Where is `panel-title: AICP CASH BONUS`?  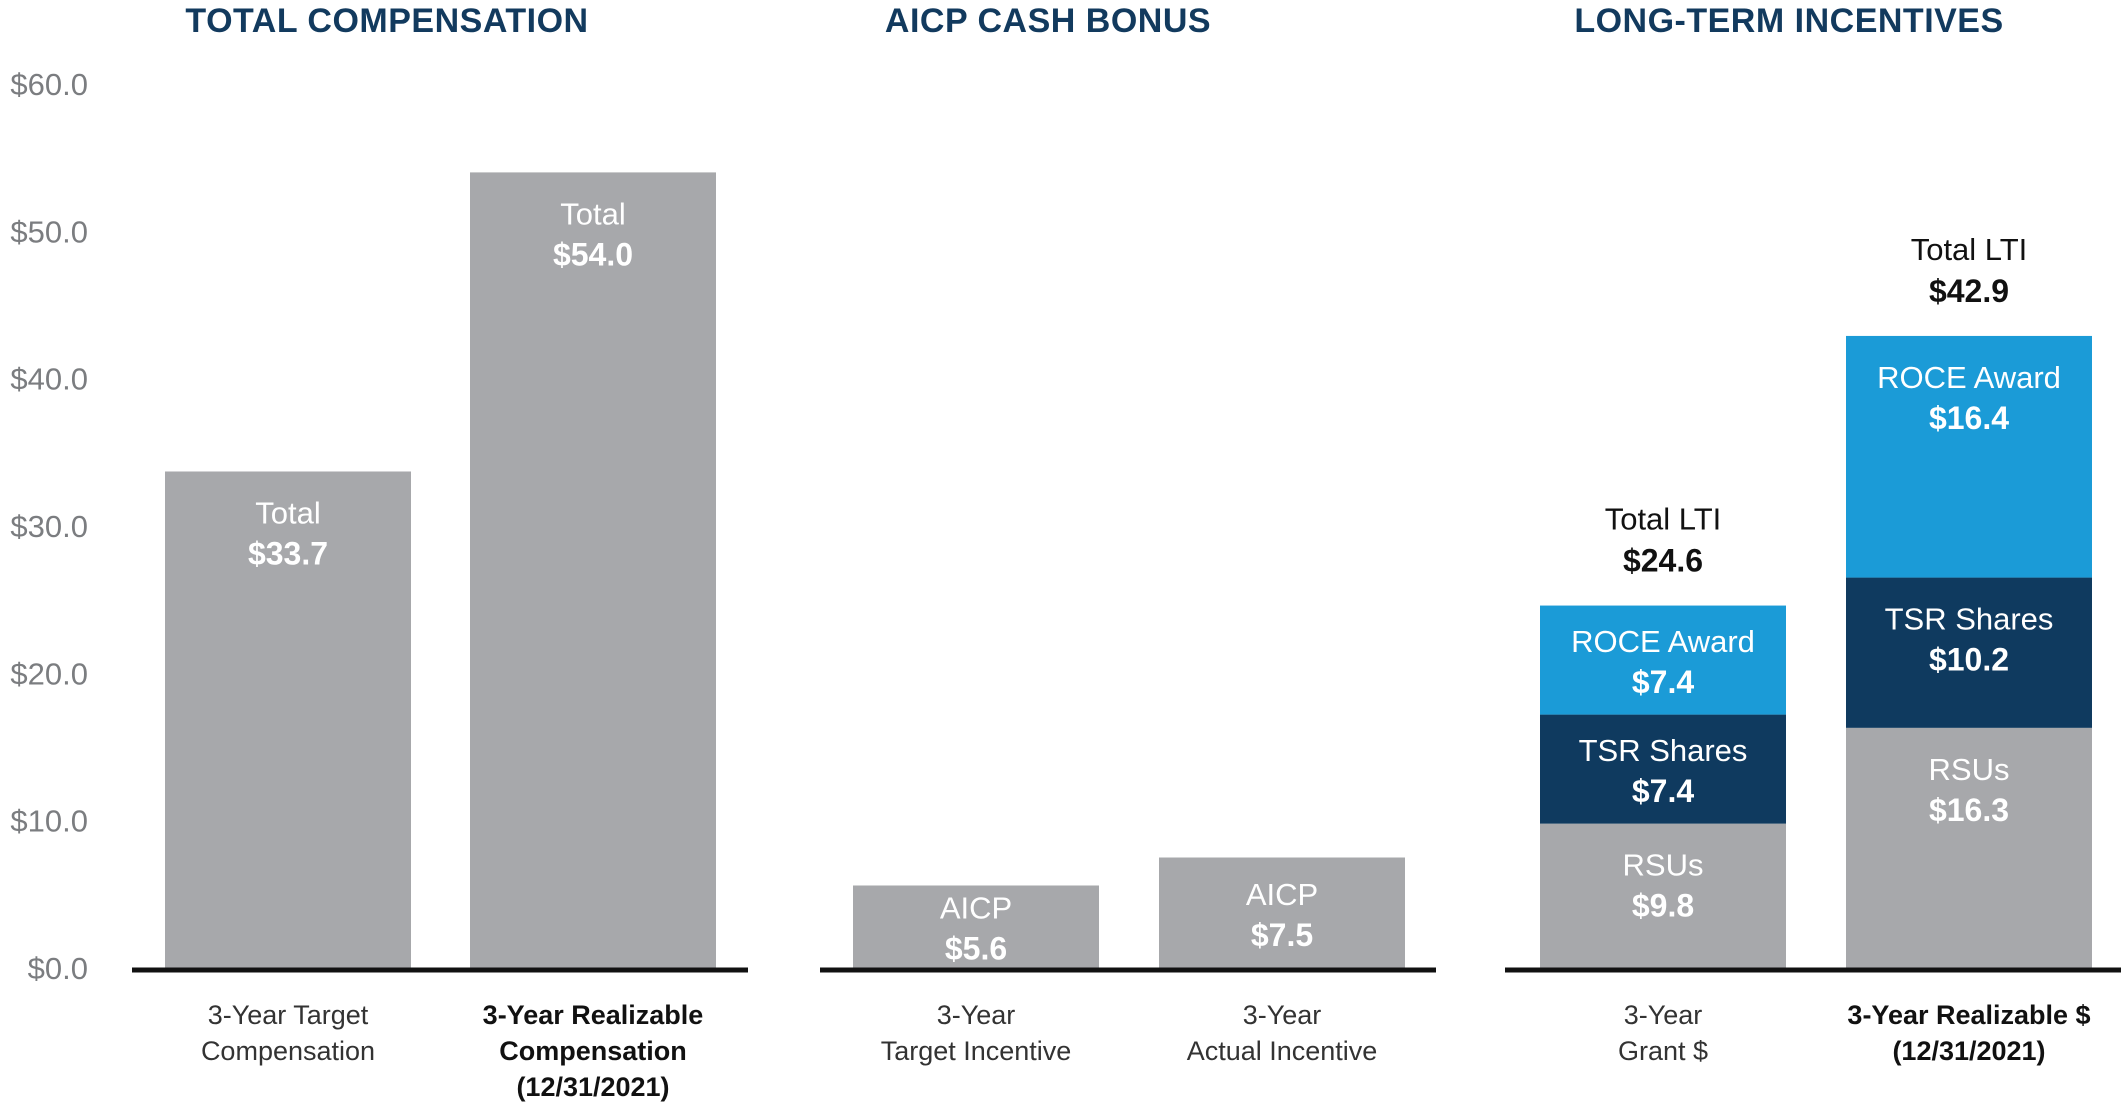
panel-title: AICP CASH BONUS is located at coordinates (1048, 21).